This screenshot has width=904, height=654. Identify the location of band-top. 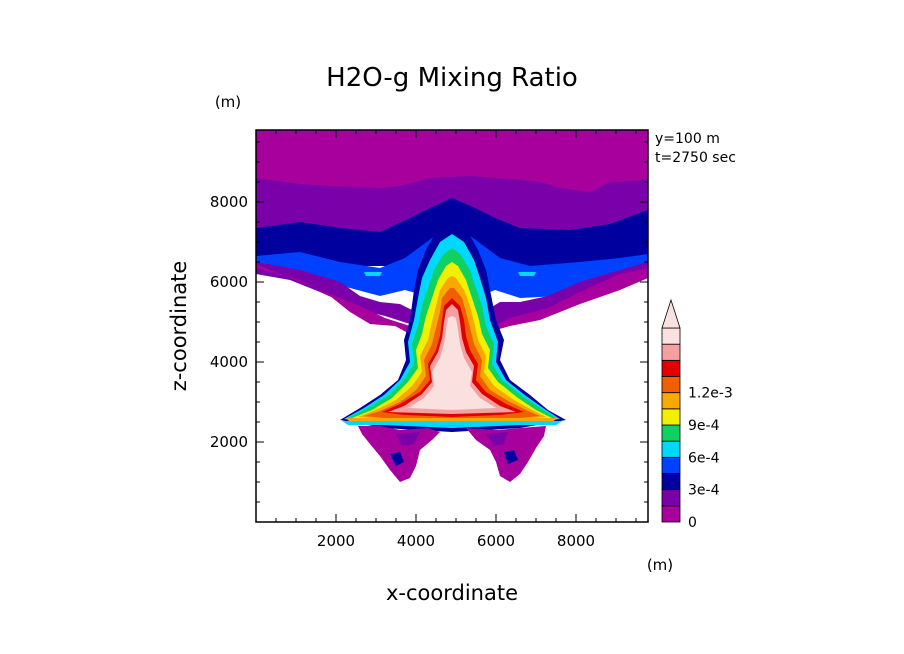
(452, 150).